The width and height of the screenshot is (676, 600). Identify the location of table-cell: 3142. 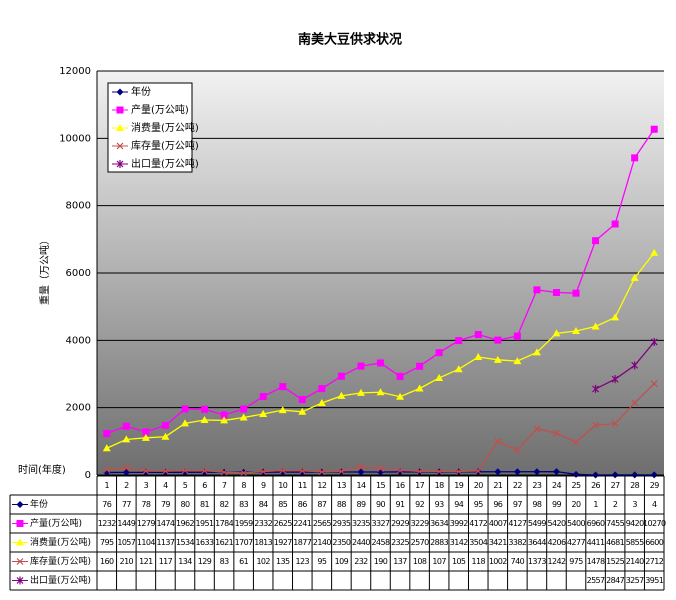
(459, 542).